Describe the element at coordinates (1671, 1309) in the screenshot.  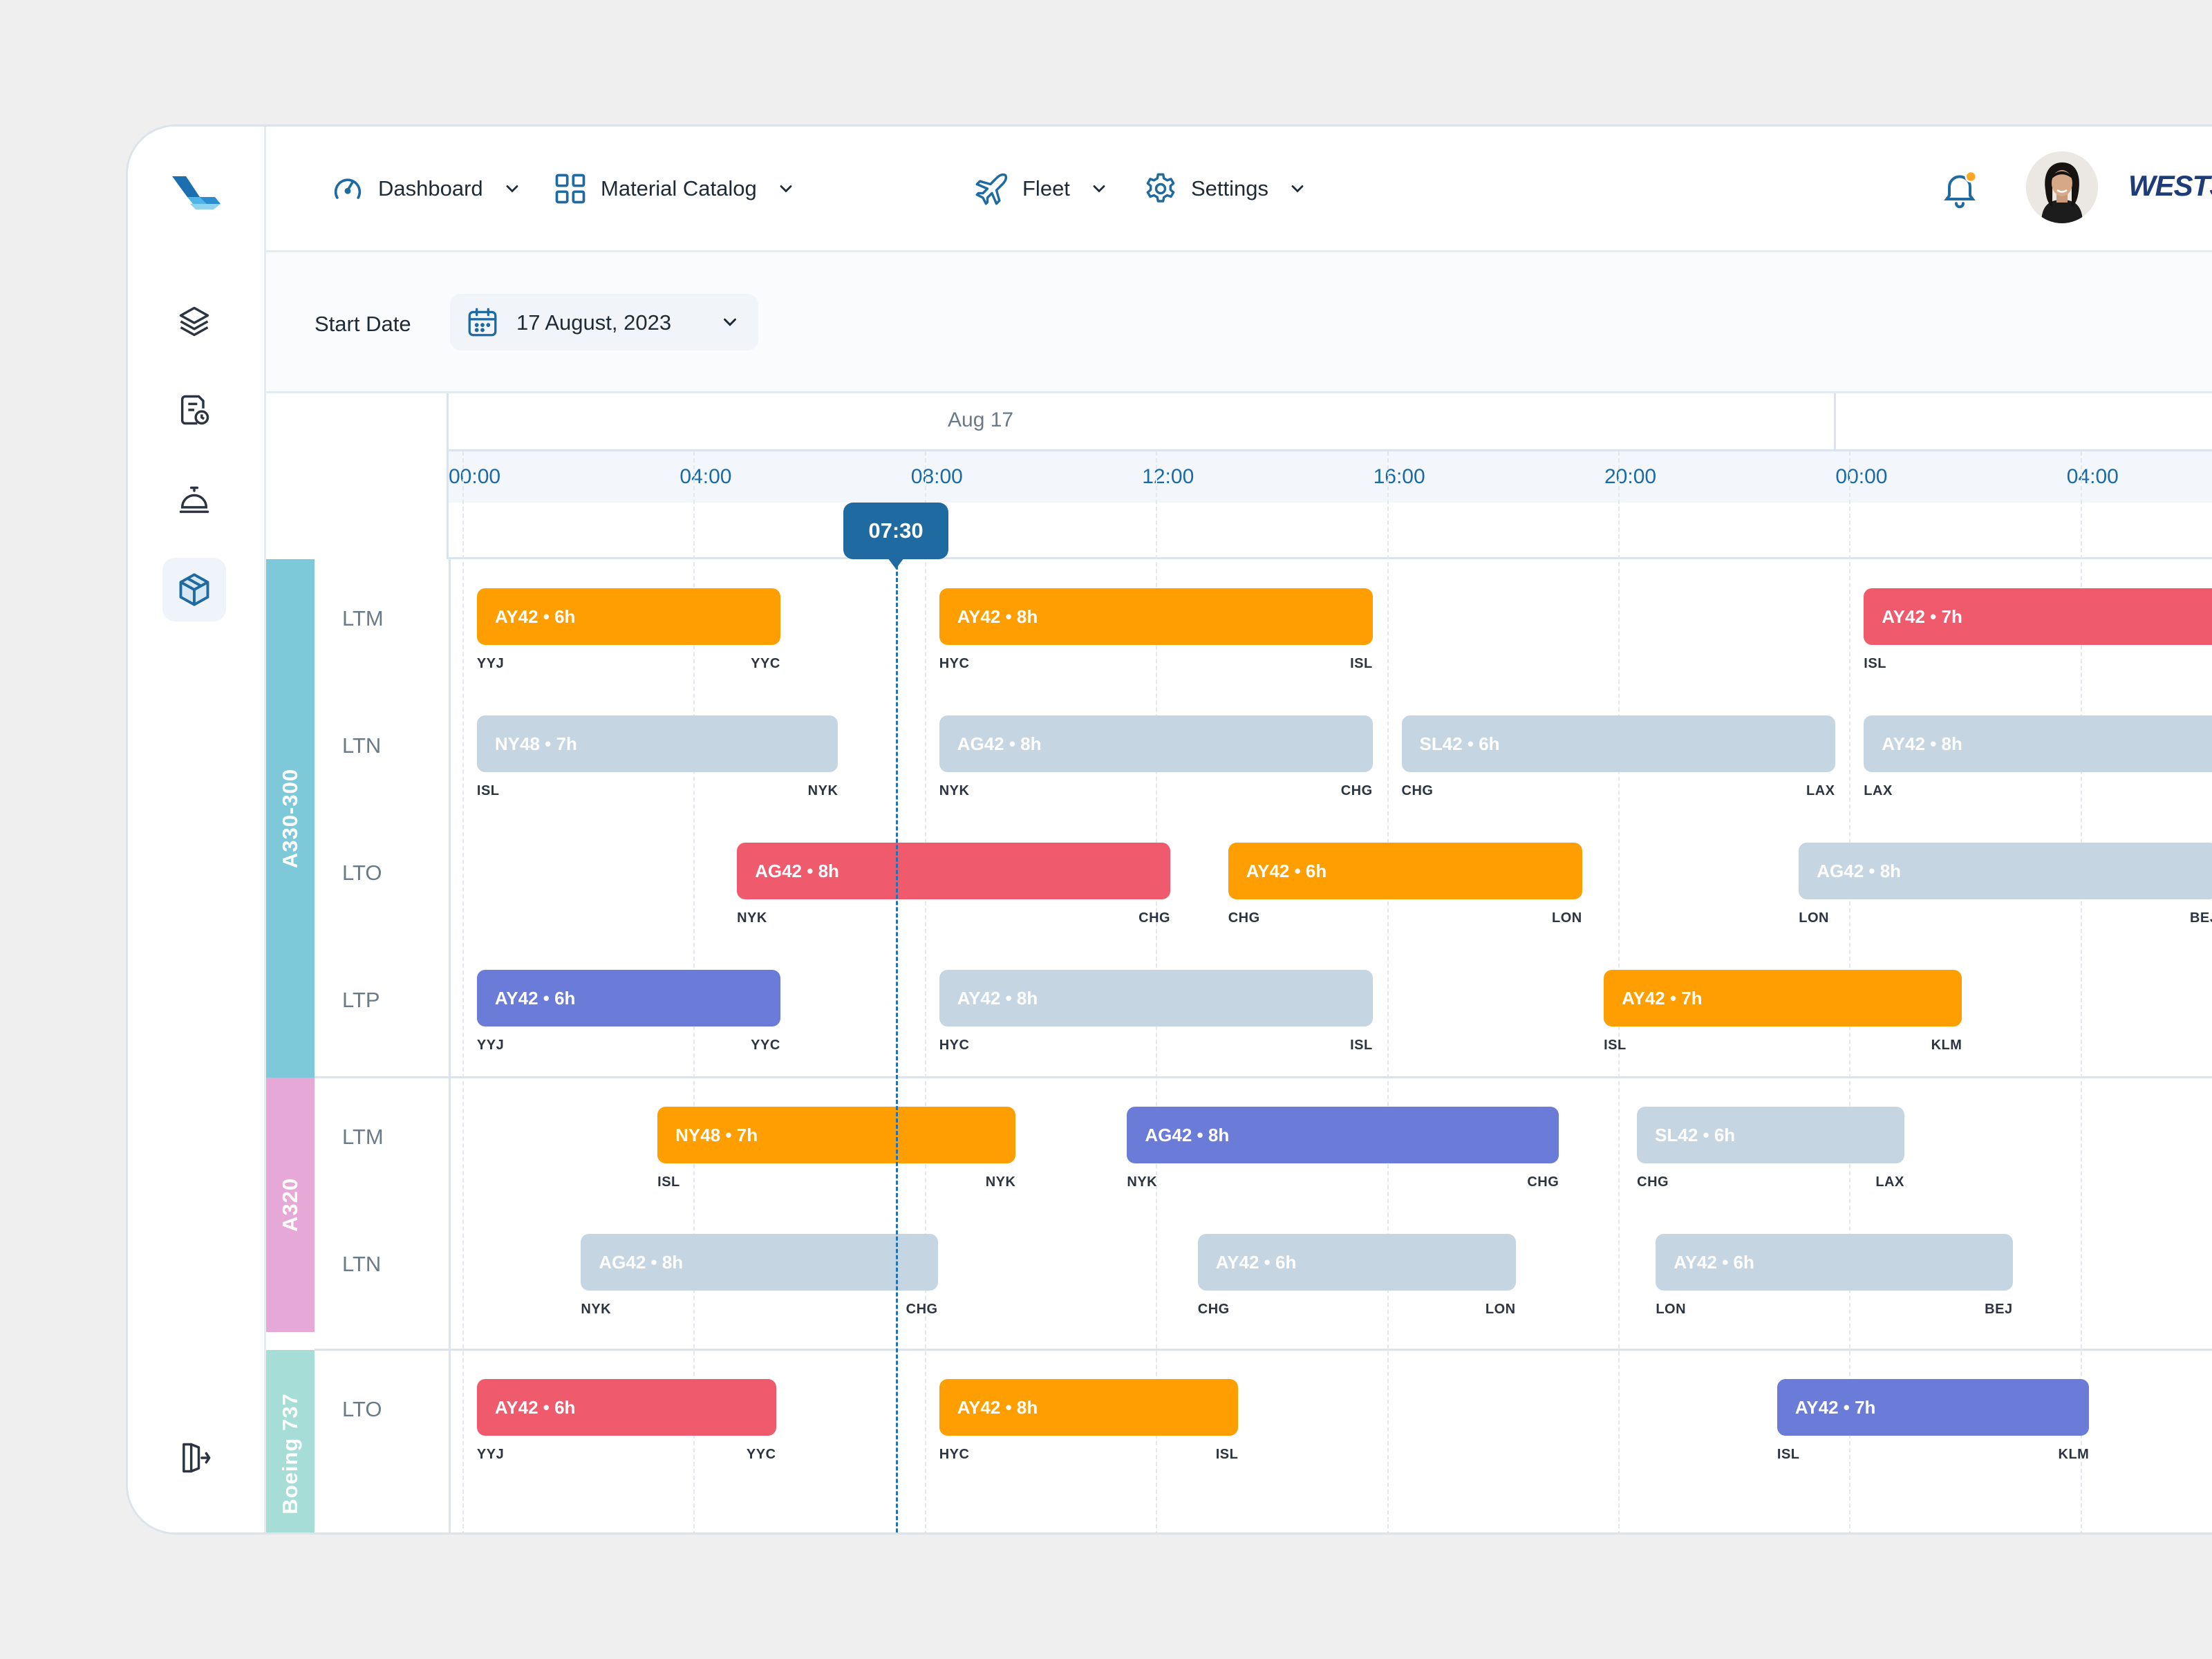
I see `origin-code: LON` at that location.